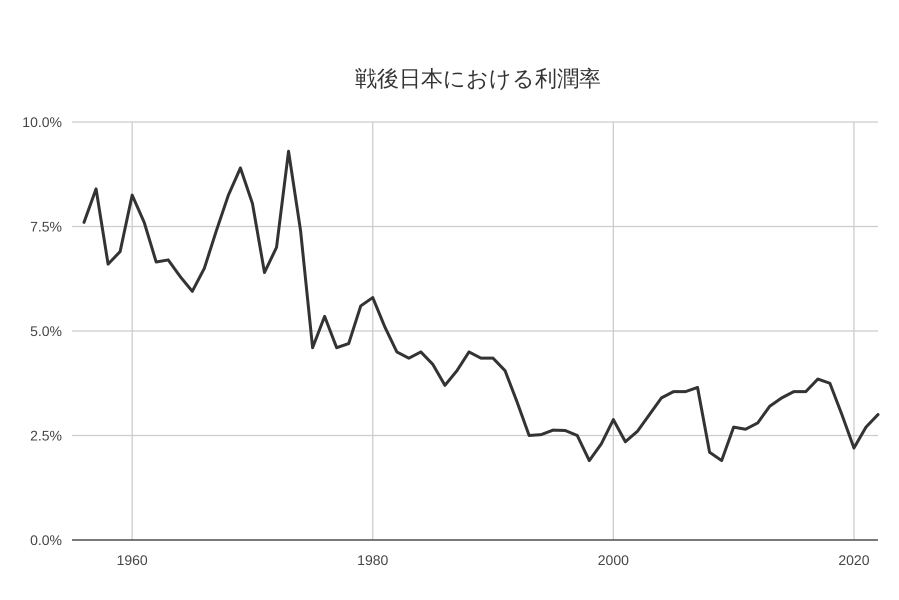 The height and width of the screenshot is (600, 899). What do you see at coordinates (46, 436) in the screenshot?
I see `y-tick-label: 2.5%` at bounding box center [46, 436].